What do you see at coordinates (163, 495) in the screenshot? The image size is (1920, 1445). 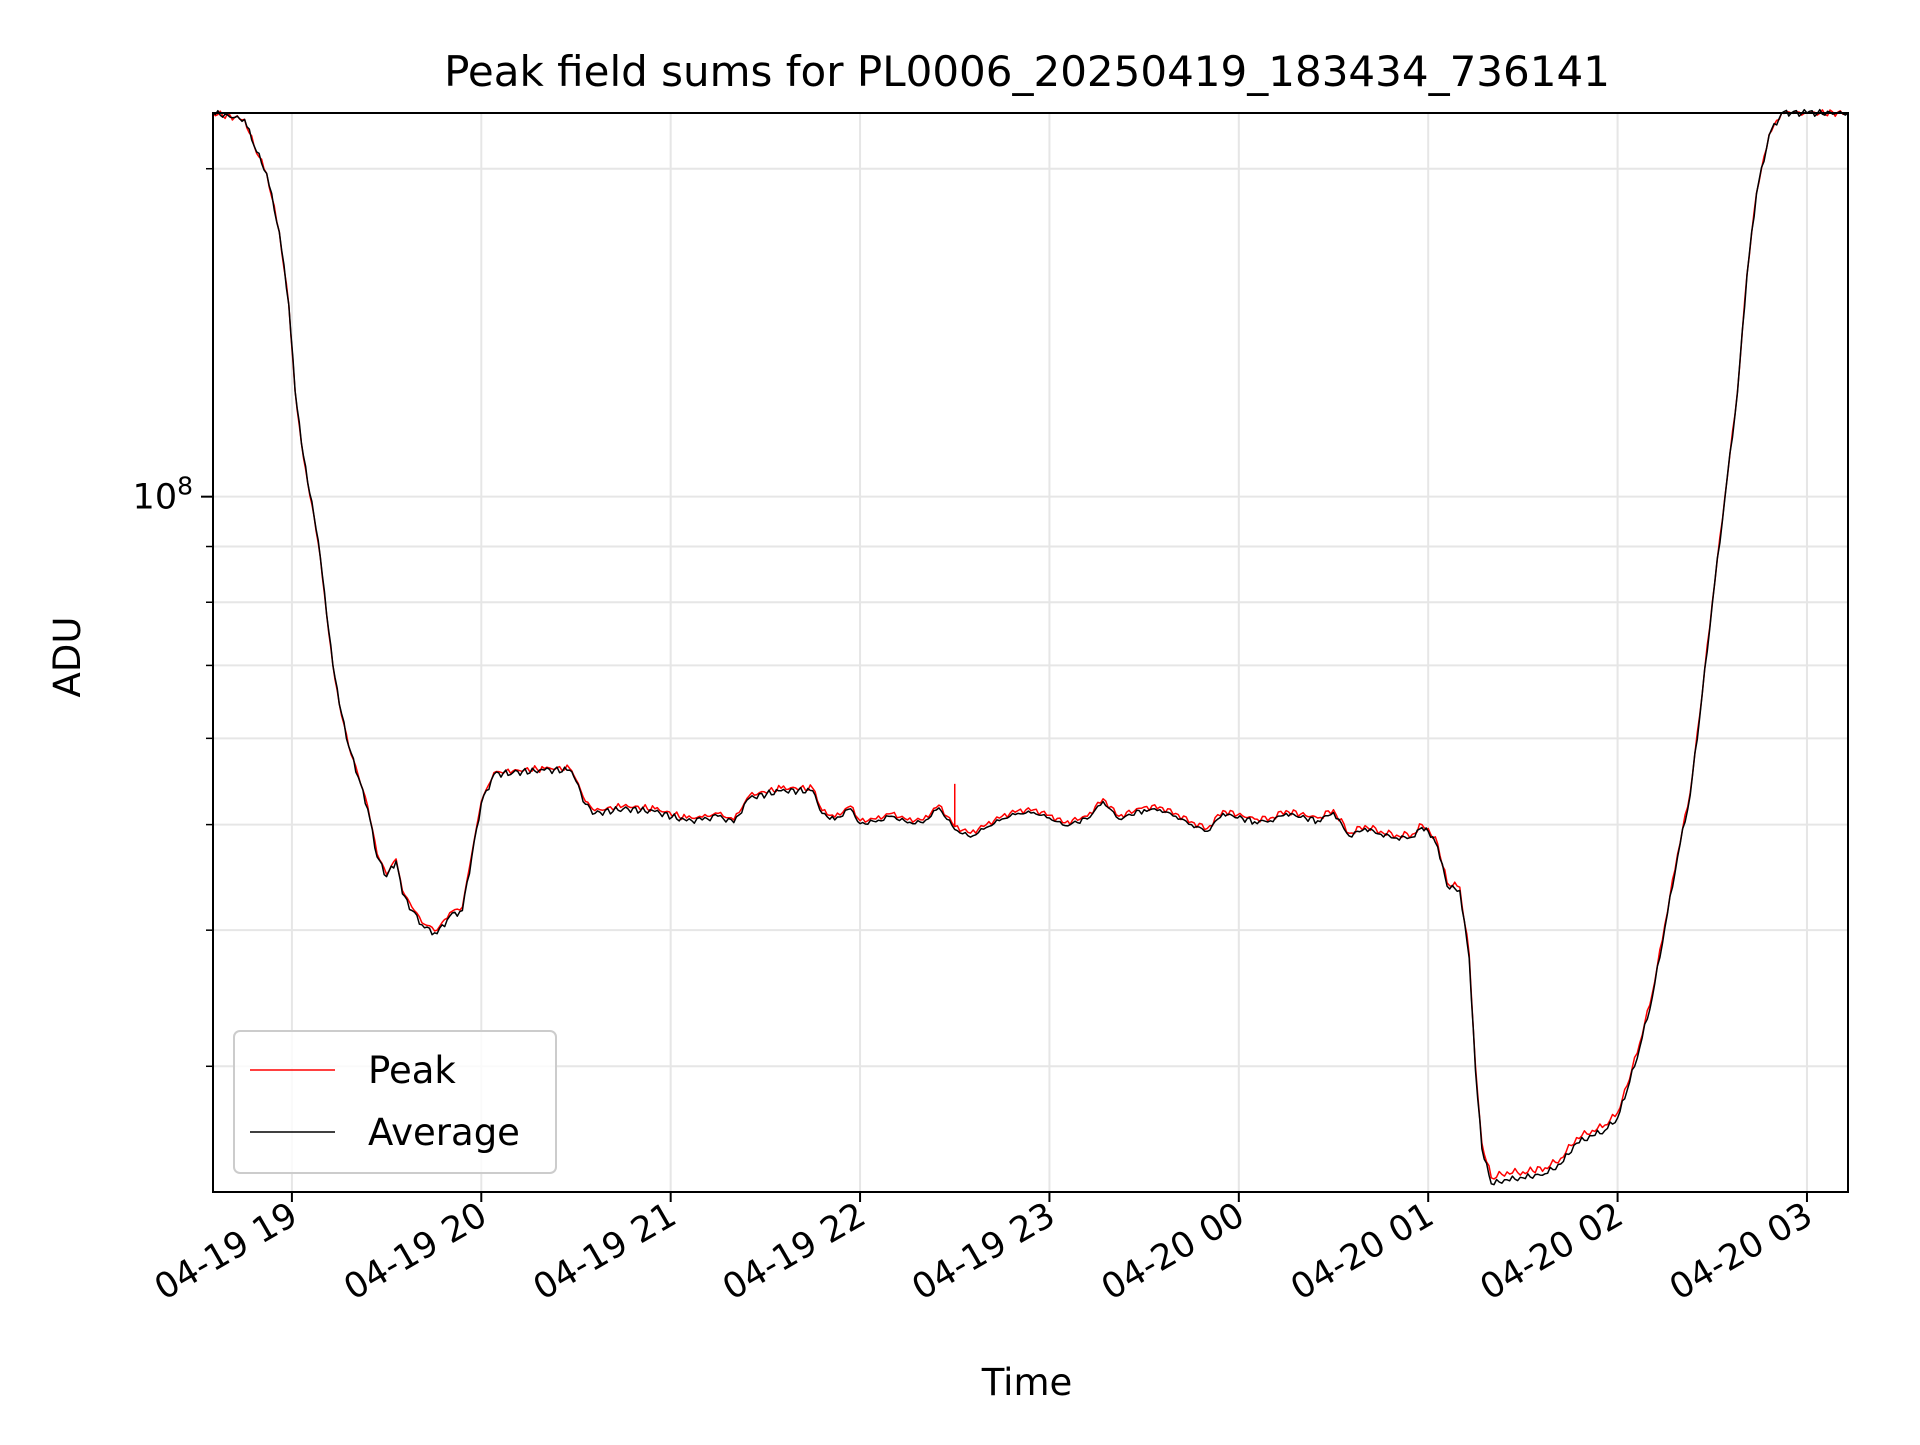 I see `y-tick-label: 108` at bounding box center [163, 495].